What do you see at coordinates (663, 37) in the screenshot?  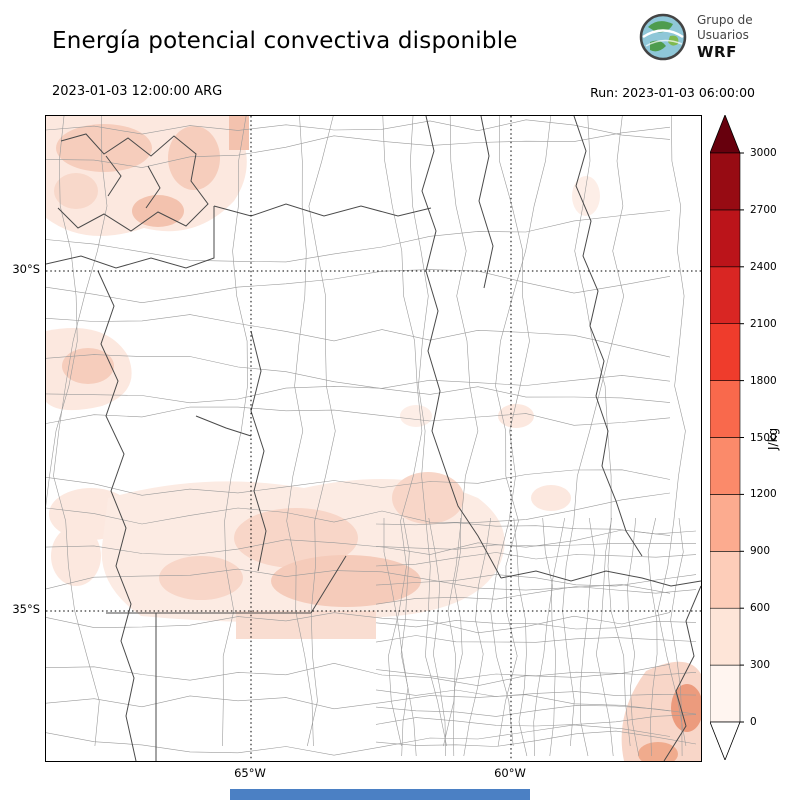 I see `globe-icon` at bounding box center [663, 37].